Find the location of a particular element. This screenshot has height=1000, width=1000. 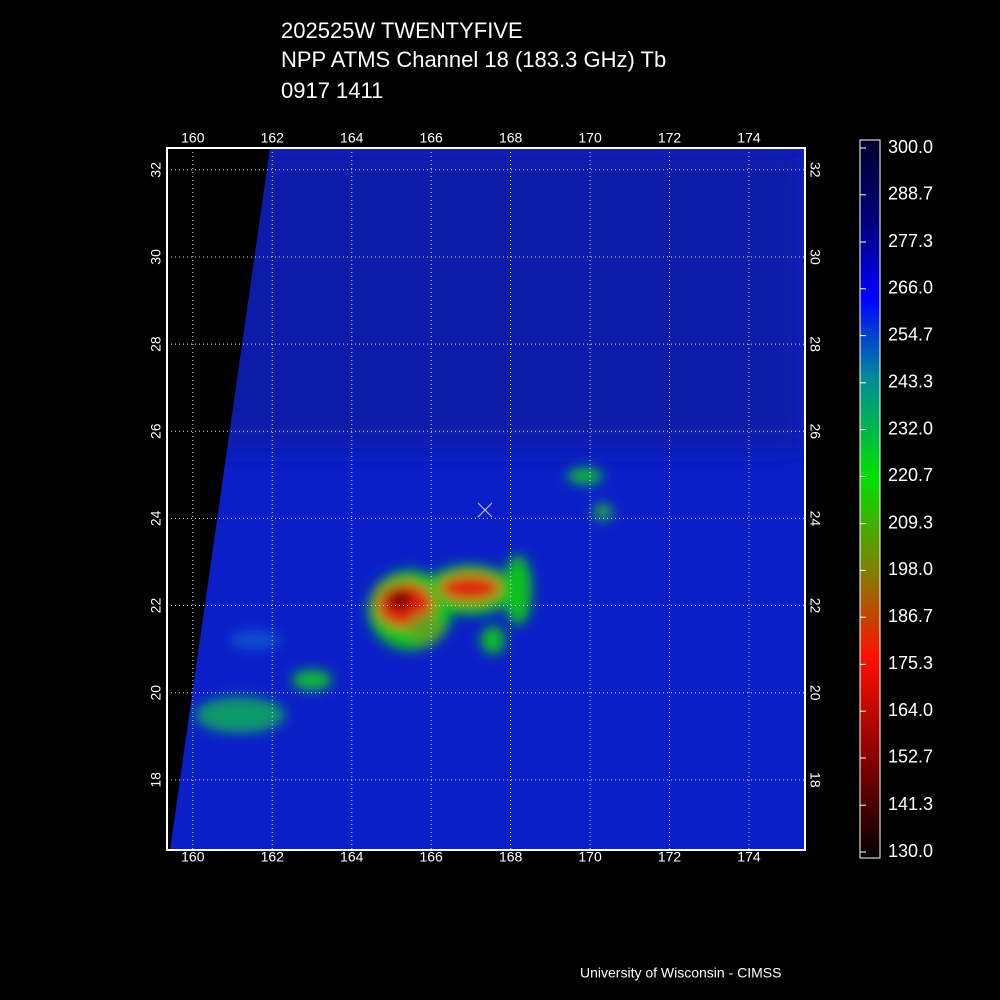

colorbar-label: 164.0 is located at coordinates (910, 710).